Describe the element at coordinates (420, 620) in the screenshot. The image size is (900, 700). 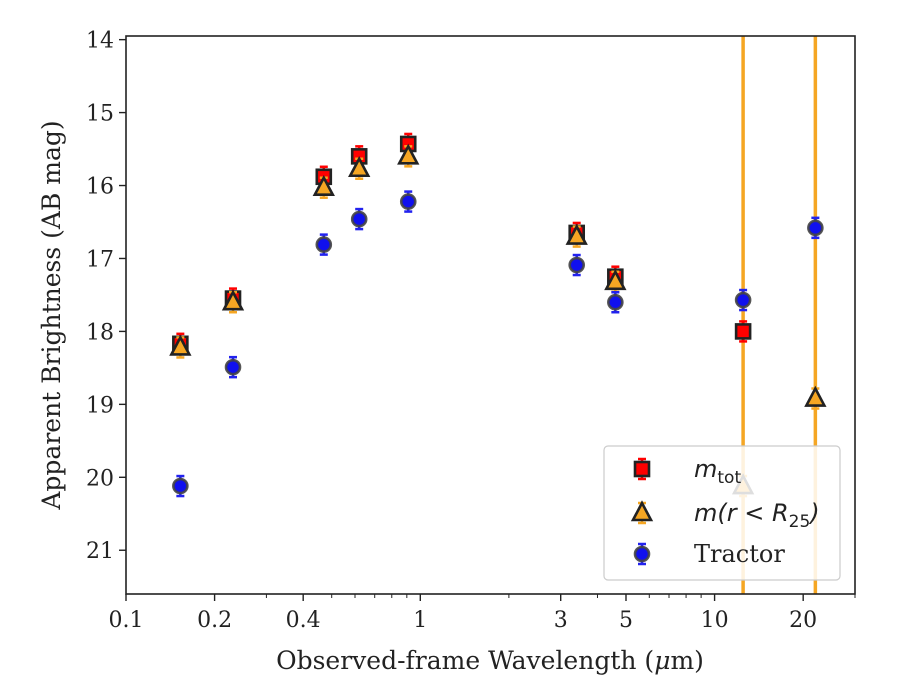
I see `x-tick-label: 1` at that location.